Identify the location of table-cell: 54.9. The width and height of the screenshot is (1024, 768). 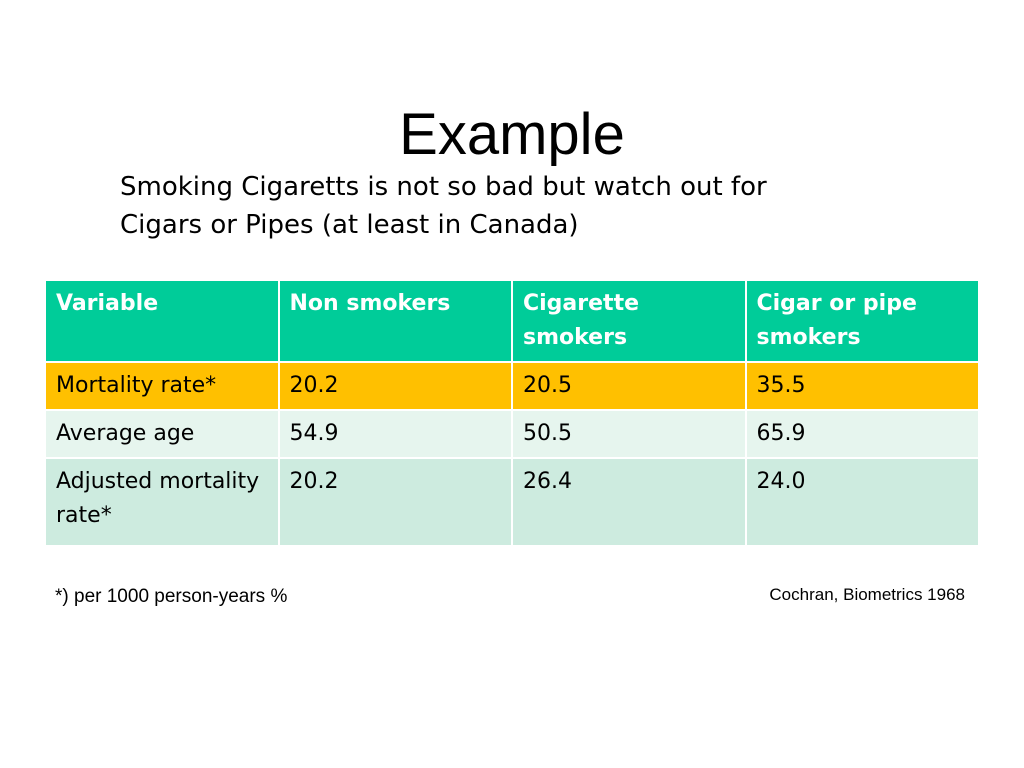
(395, 434).